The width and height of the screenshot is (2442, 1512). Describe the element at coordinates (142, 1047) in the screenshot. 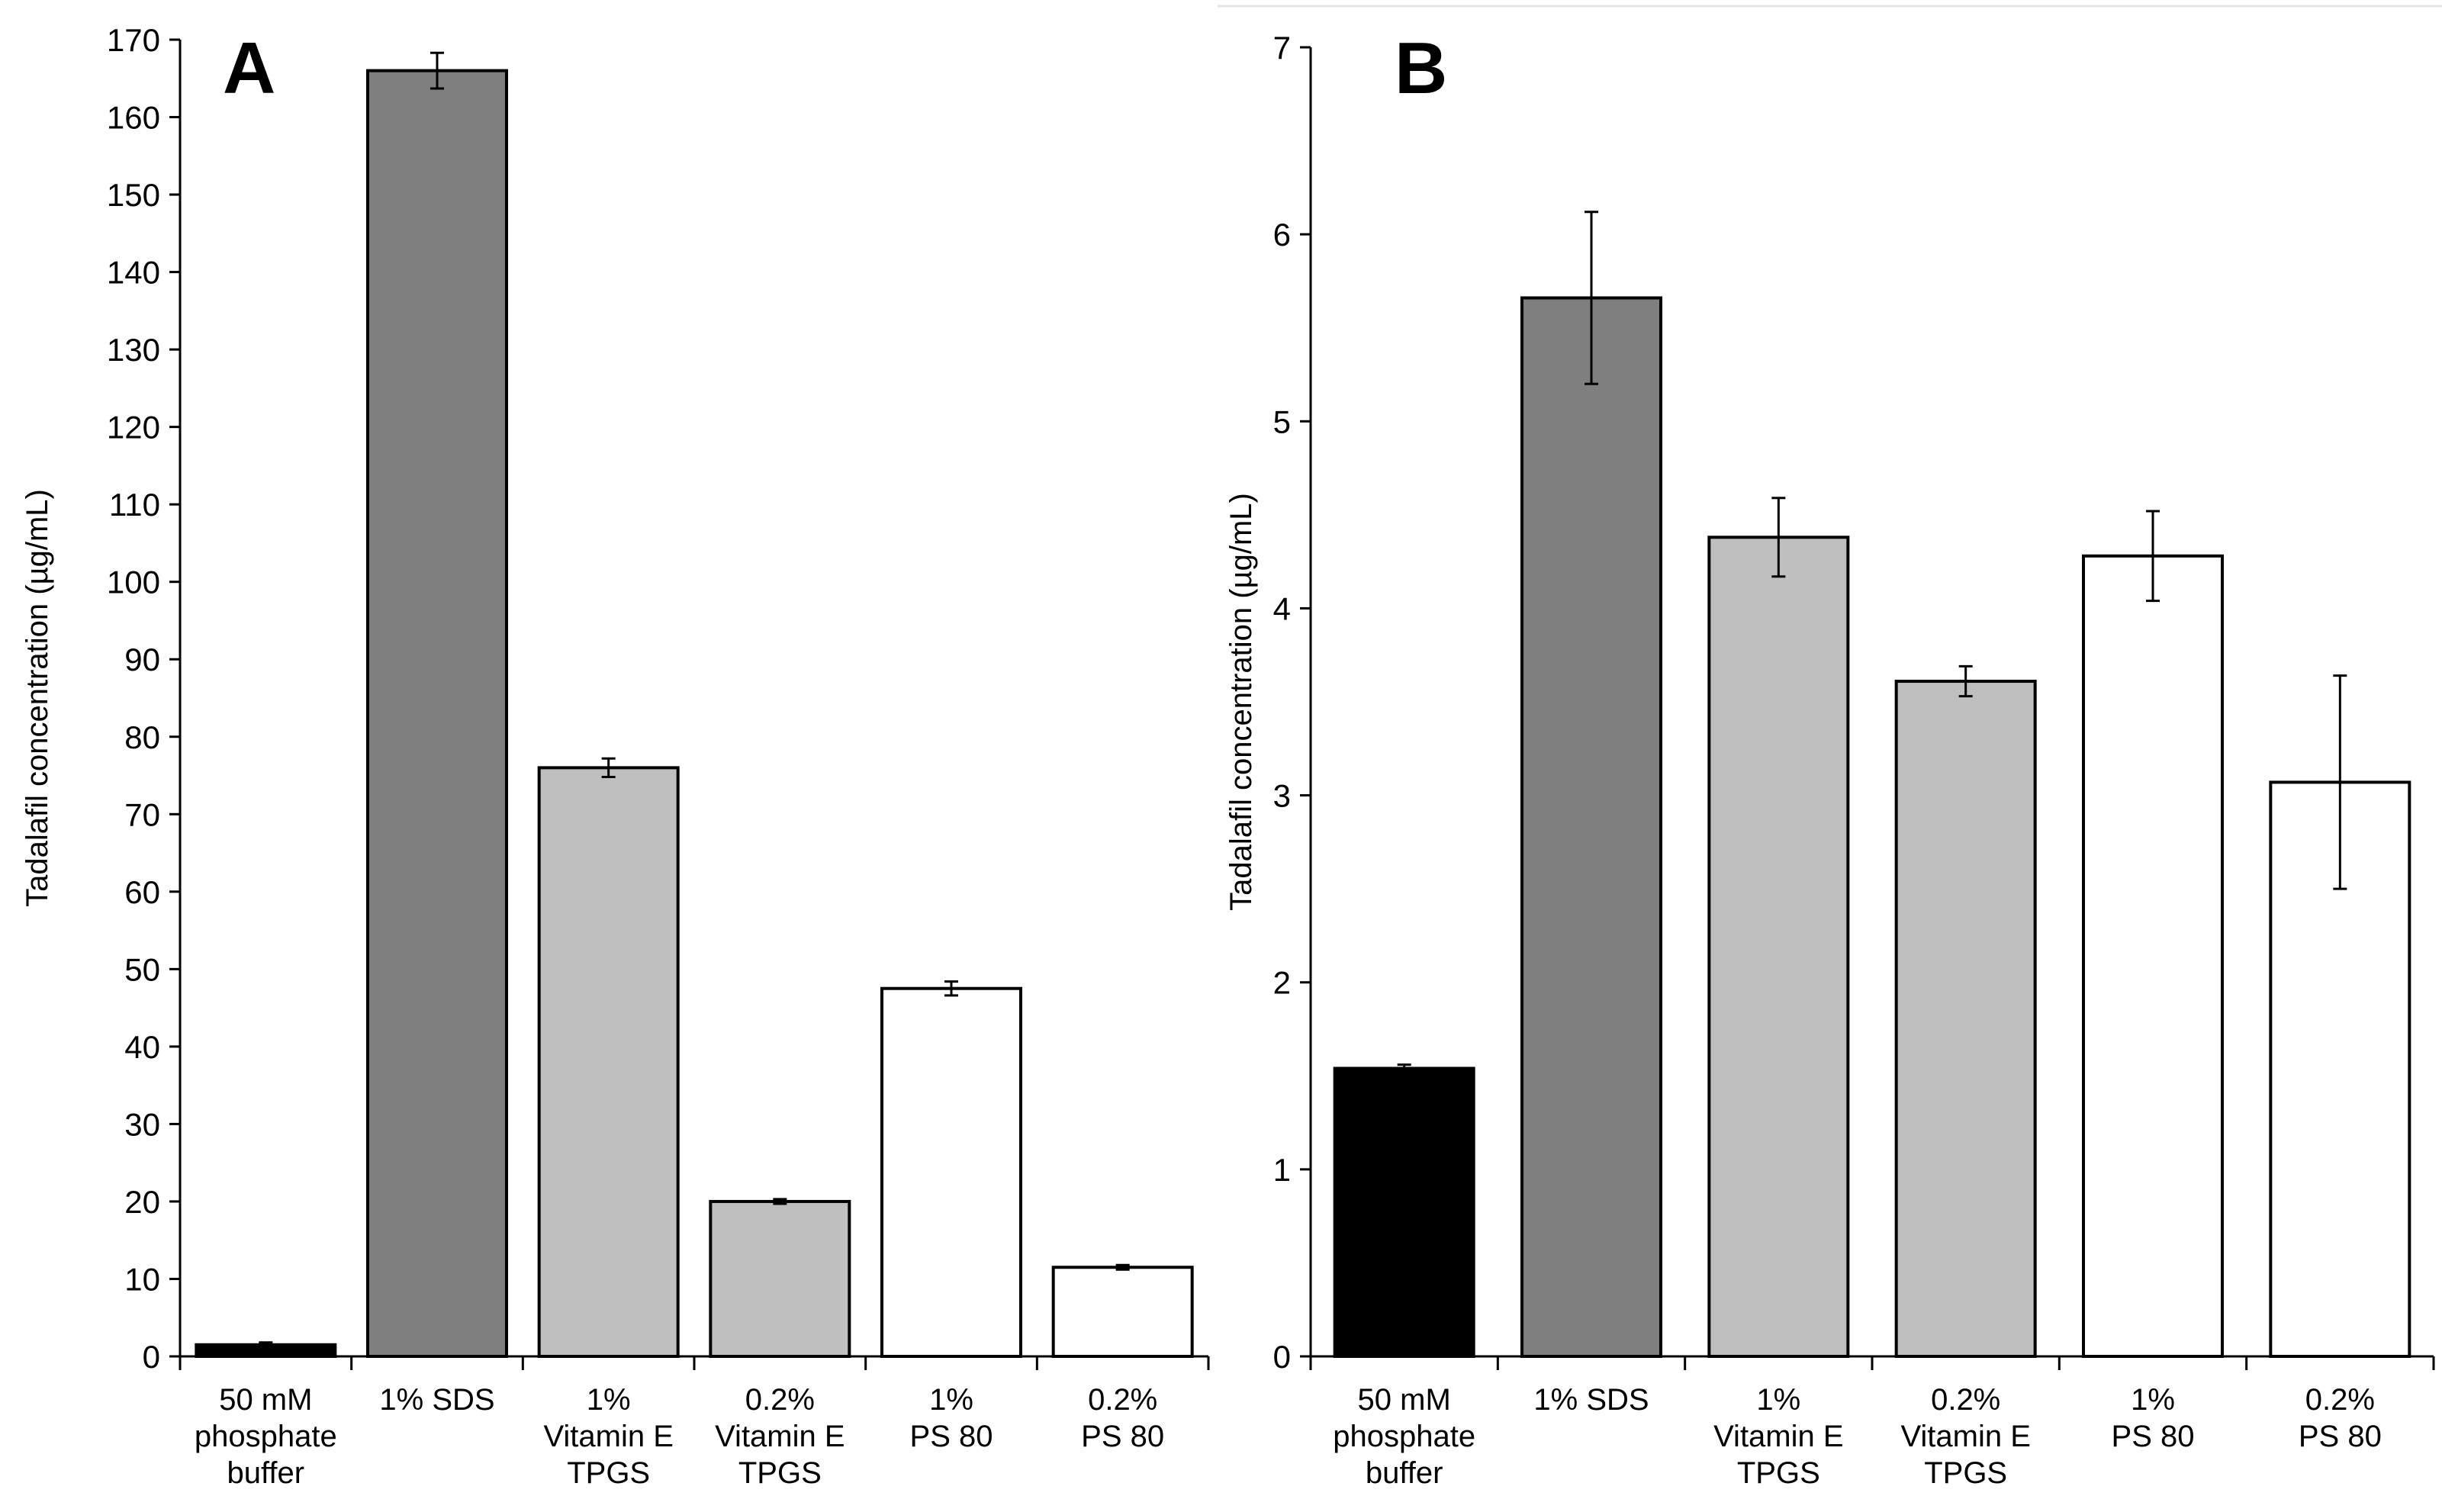

I see `panel-a-y-tick-label: 40` at that location.